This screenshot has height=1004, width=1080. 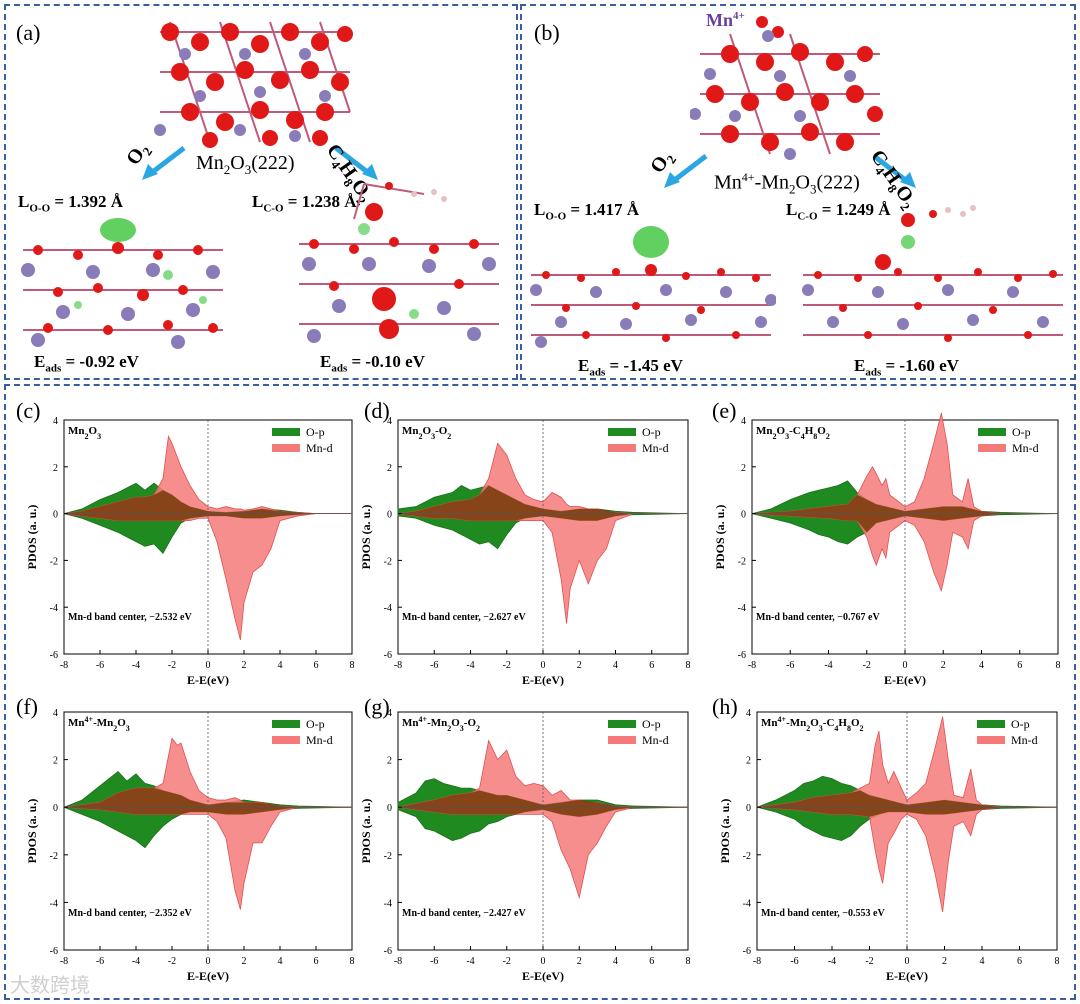 I want to click on panel-title: Mn4+-Mn2O3-O2, so click(x=441, y=724).